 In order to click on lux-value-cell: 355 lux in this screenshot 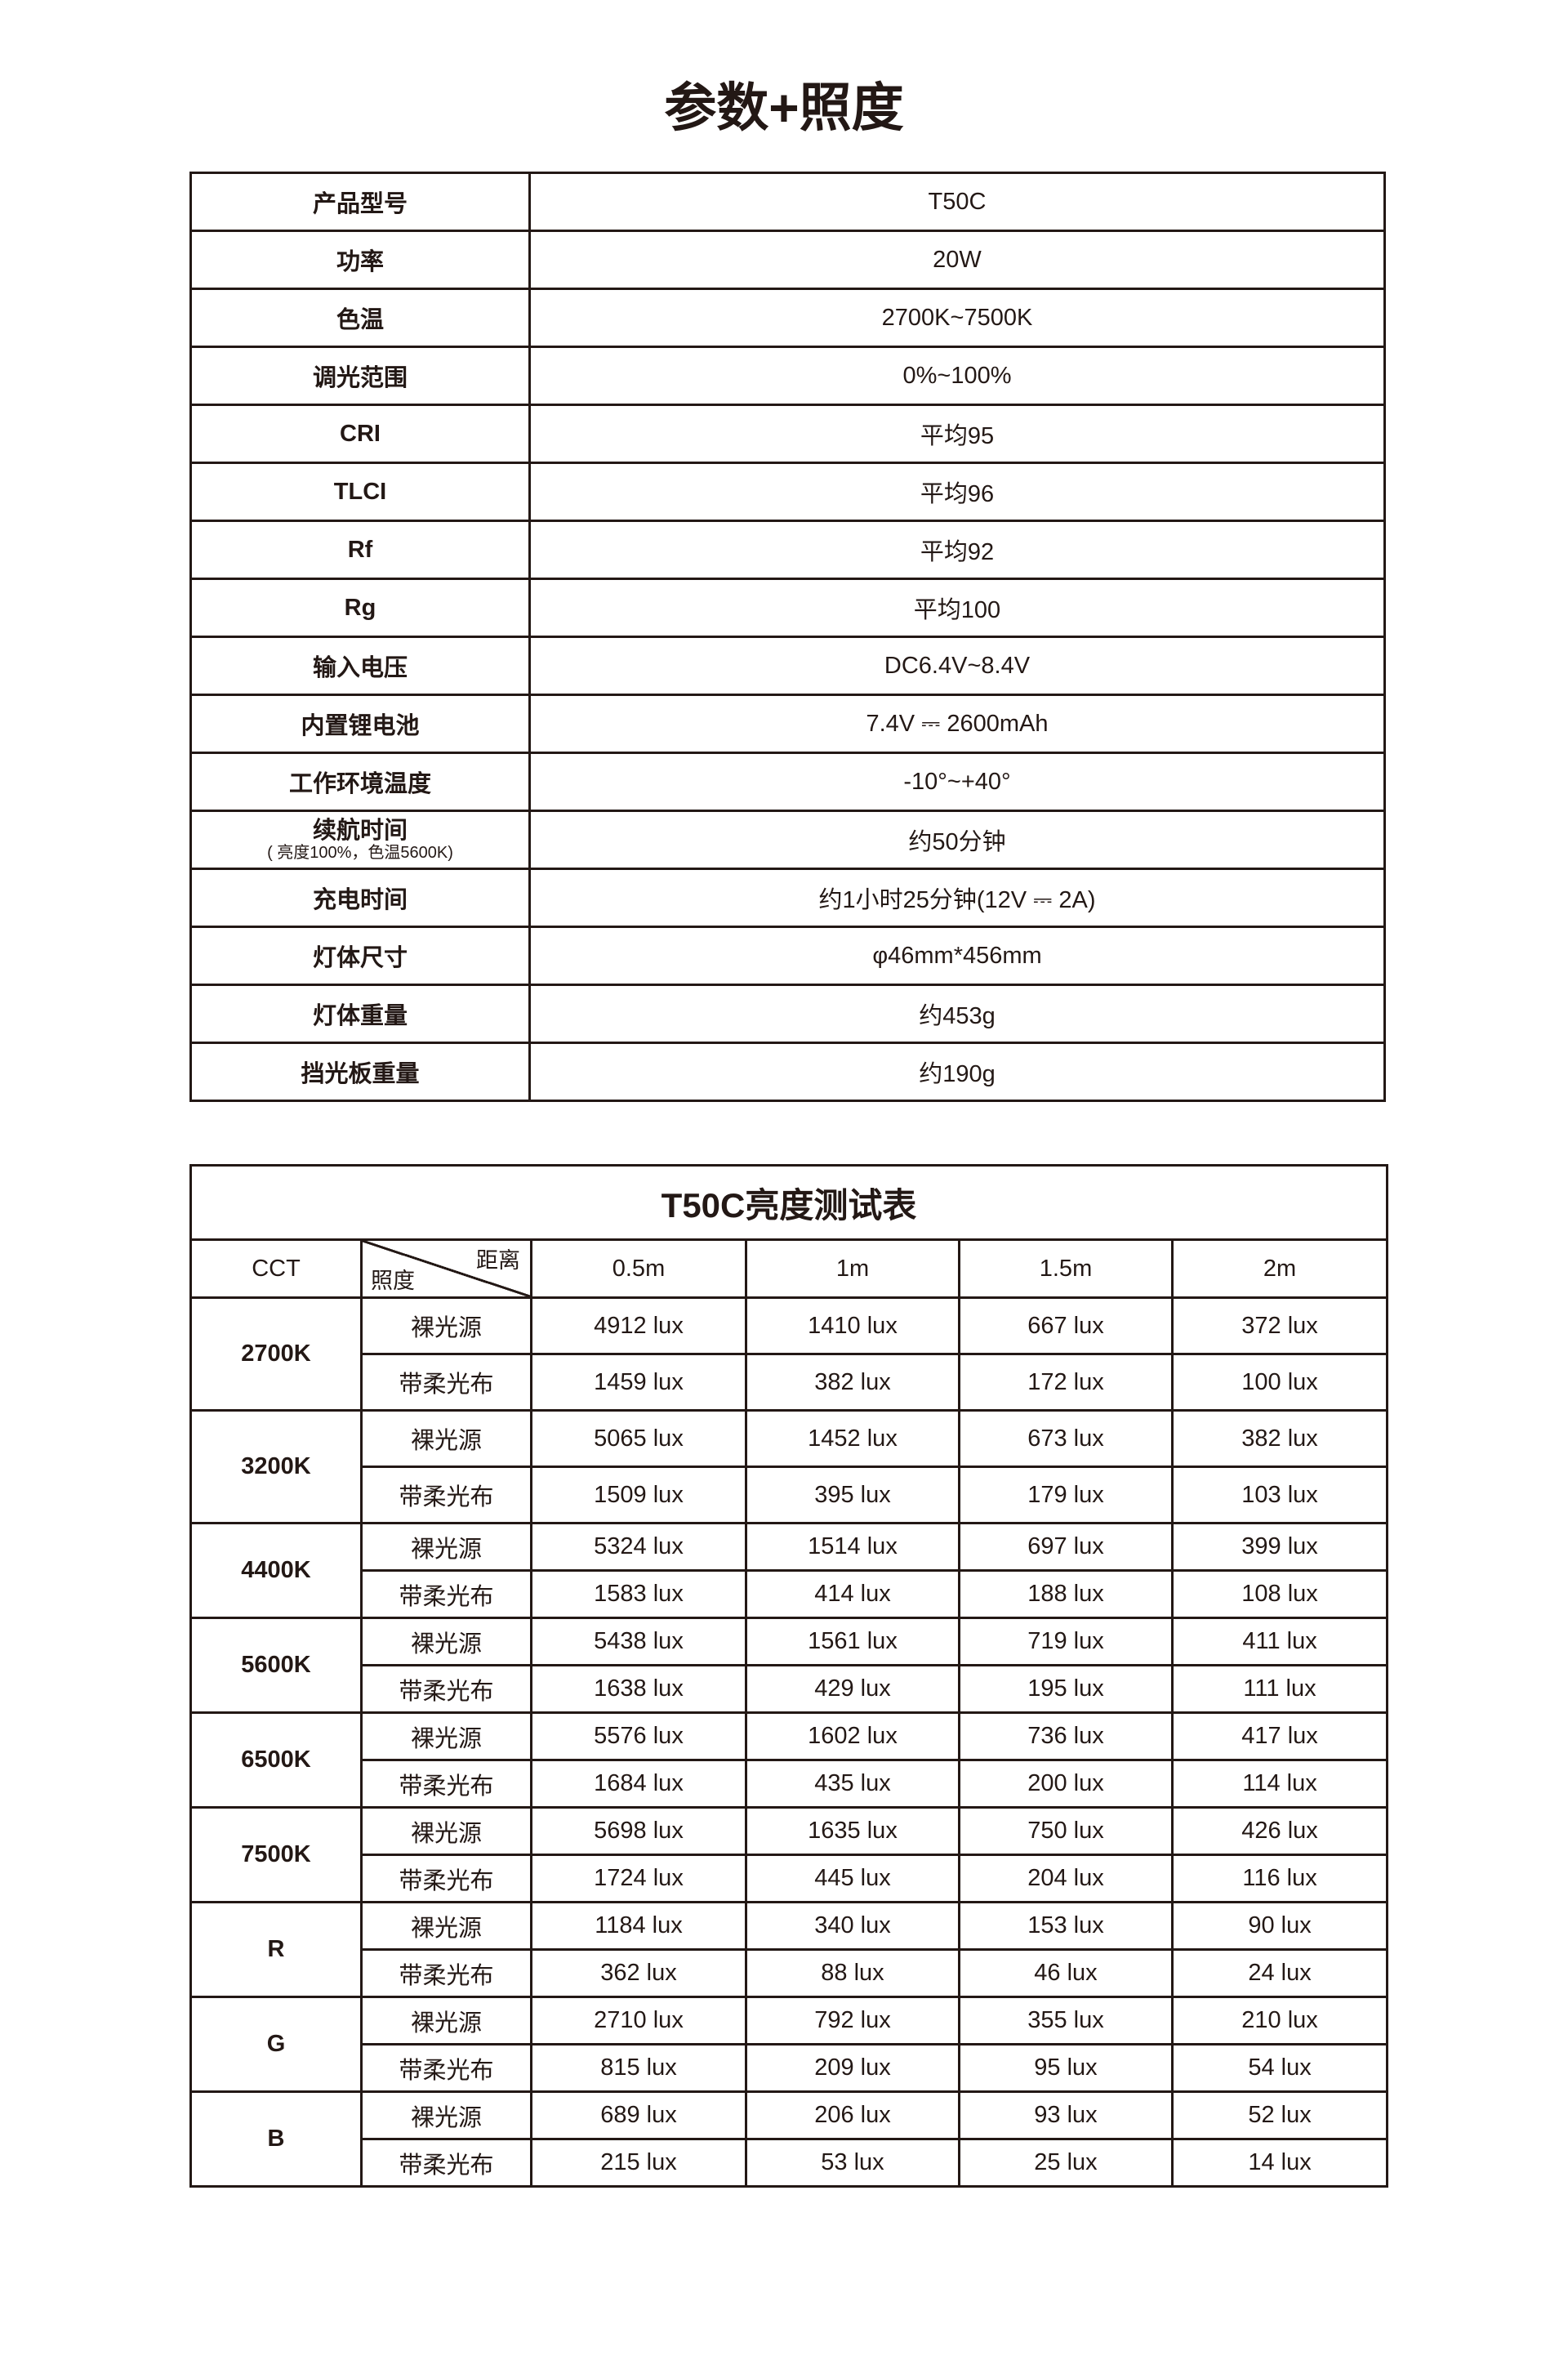, I will do `click(1066, 2021)`.